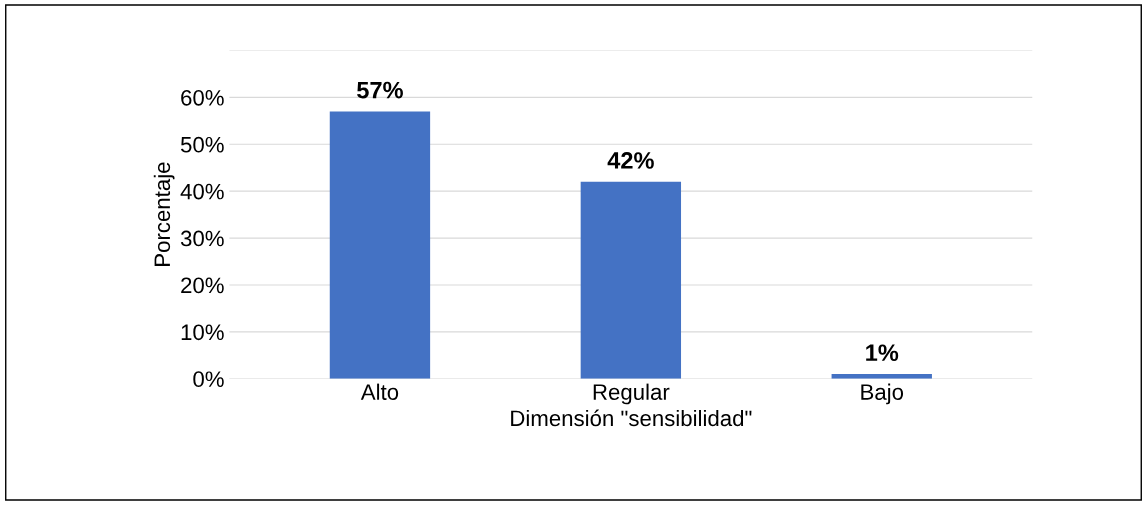 This screenshot has height=505, width=1147. I want to click on y-tick-label: 60%, so click(202, 97).